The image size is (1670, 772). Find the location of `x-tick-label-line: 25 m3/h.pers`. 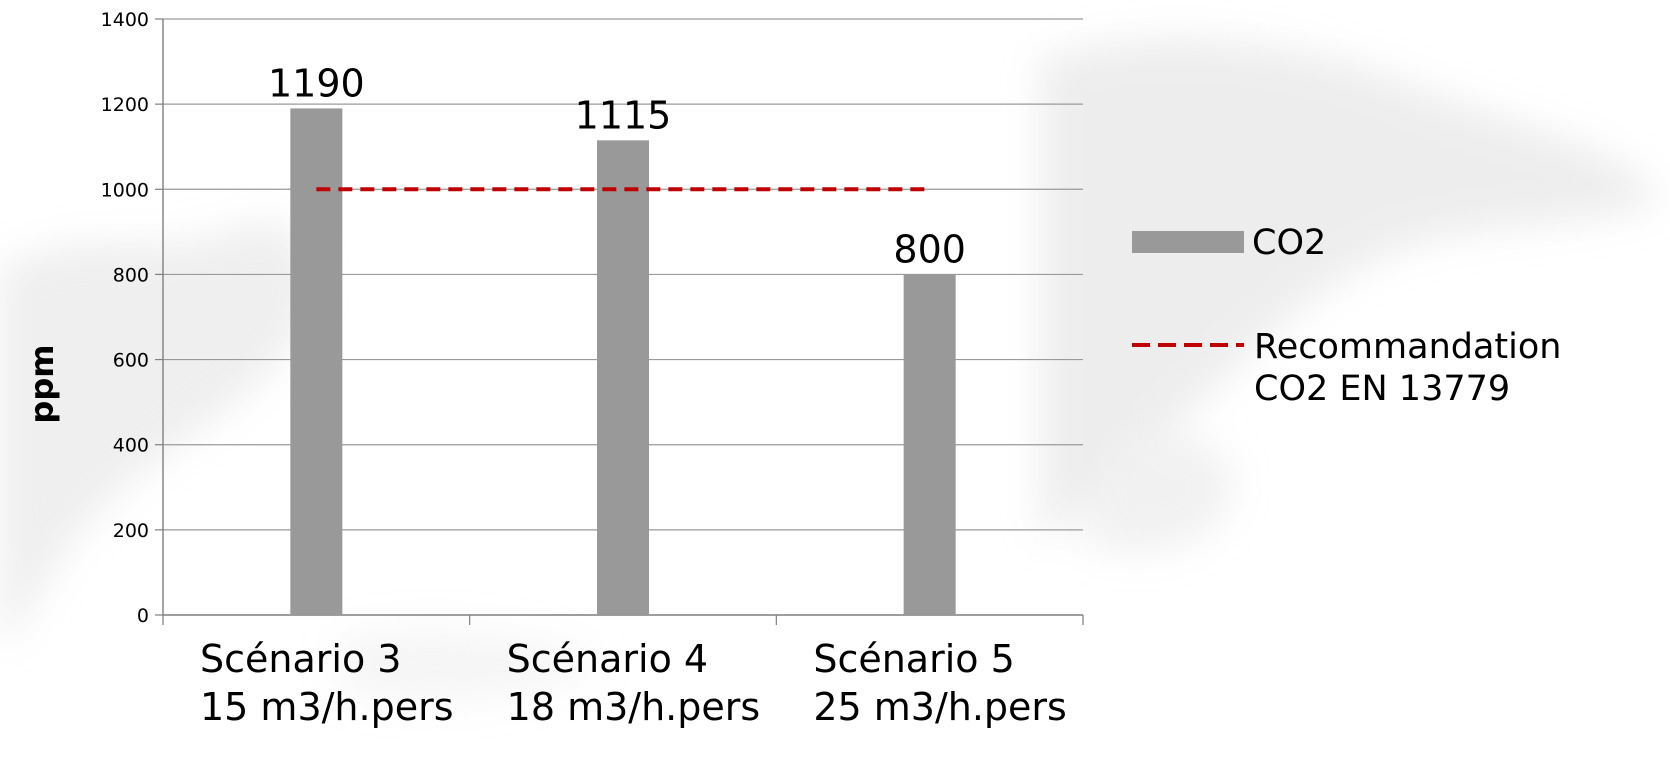

x-tick-label-line: 25 m3/h.pers is located at coordinates (940, 707).